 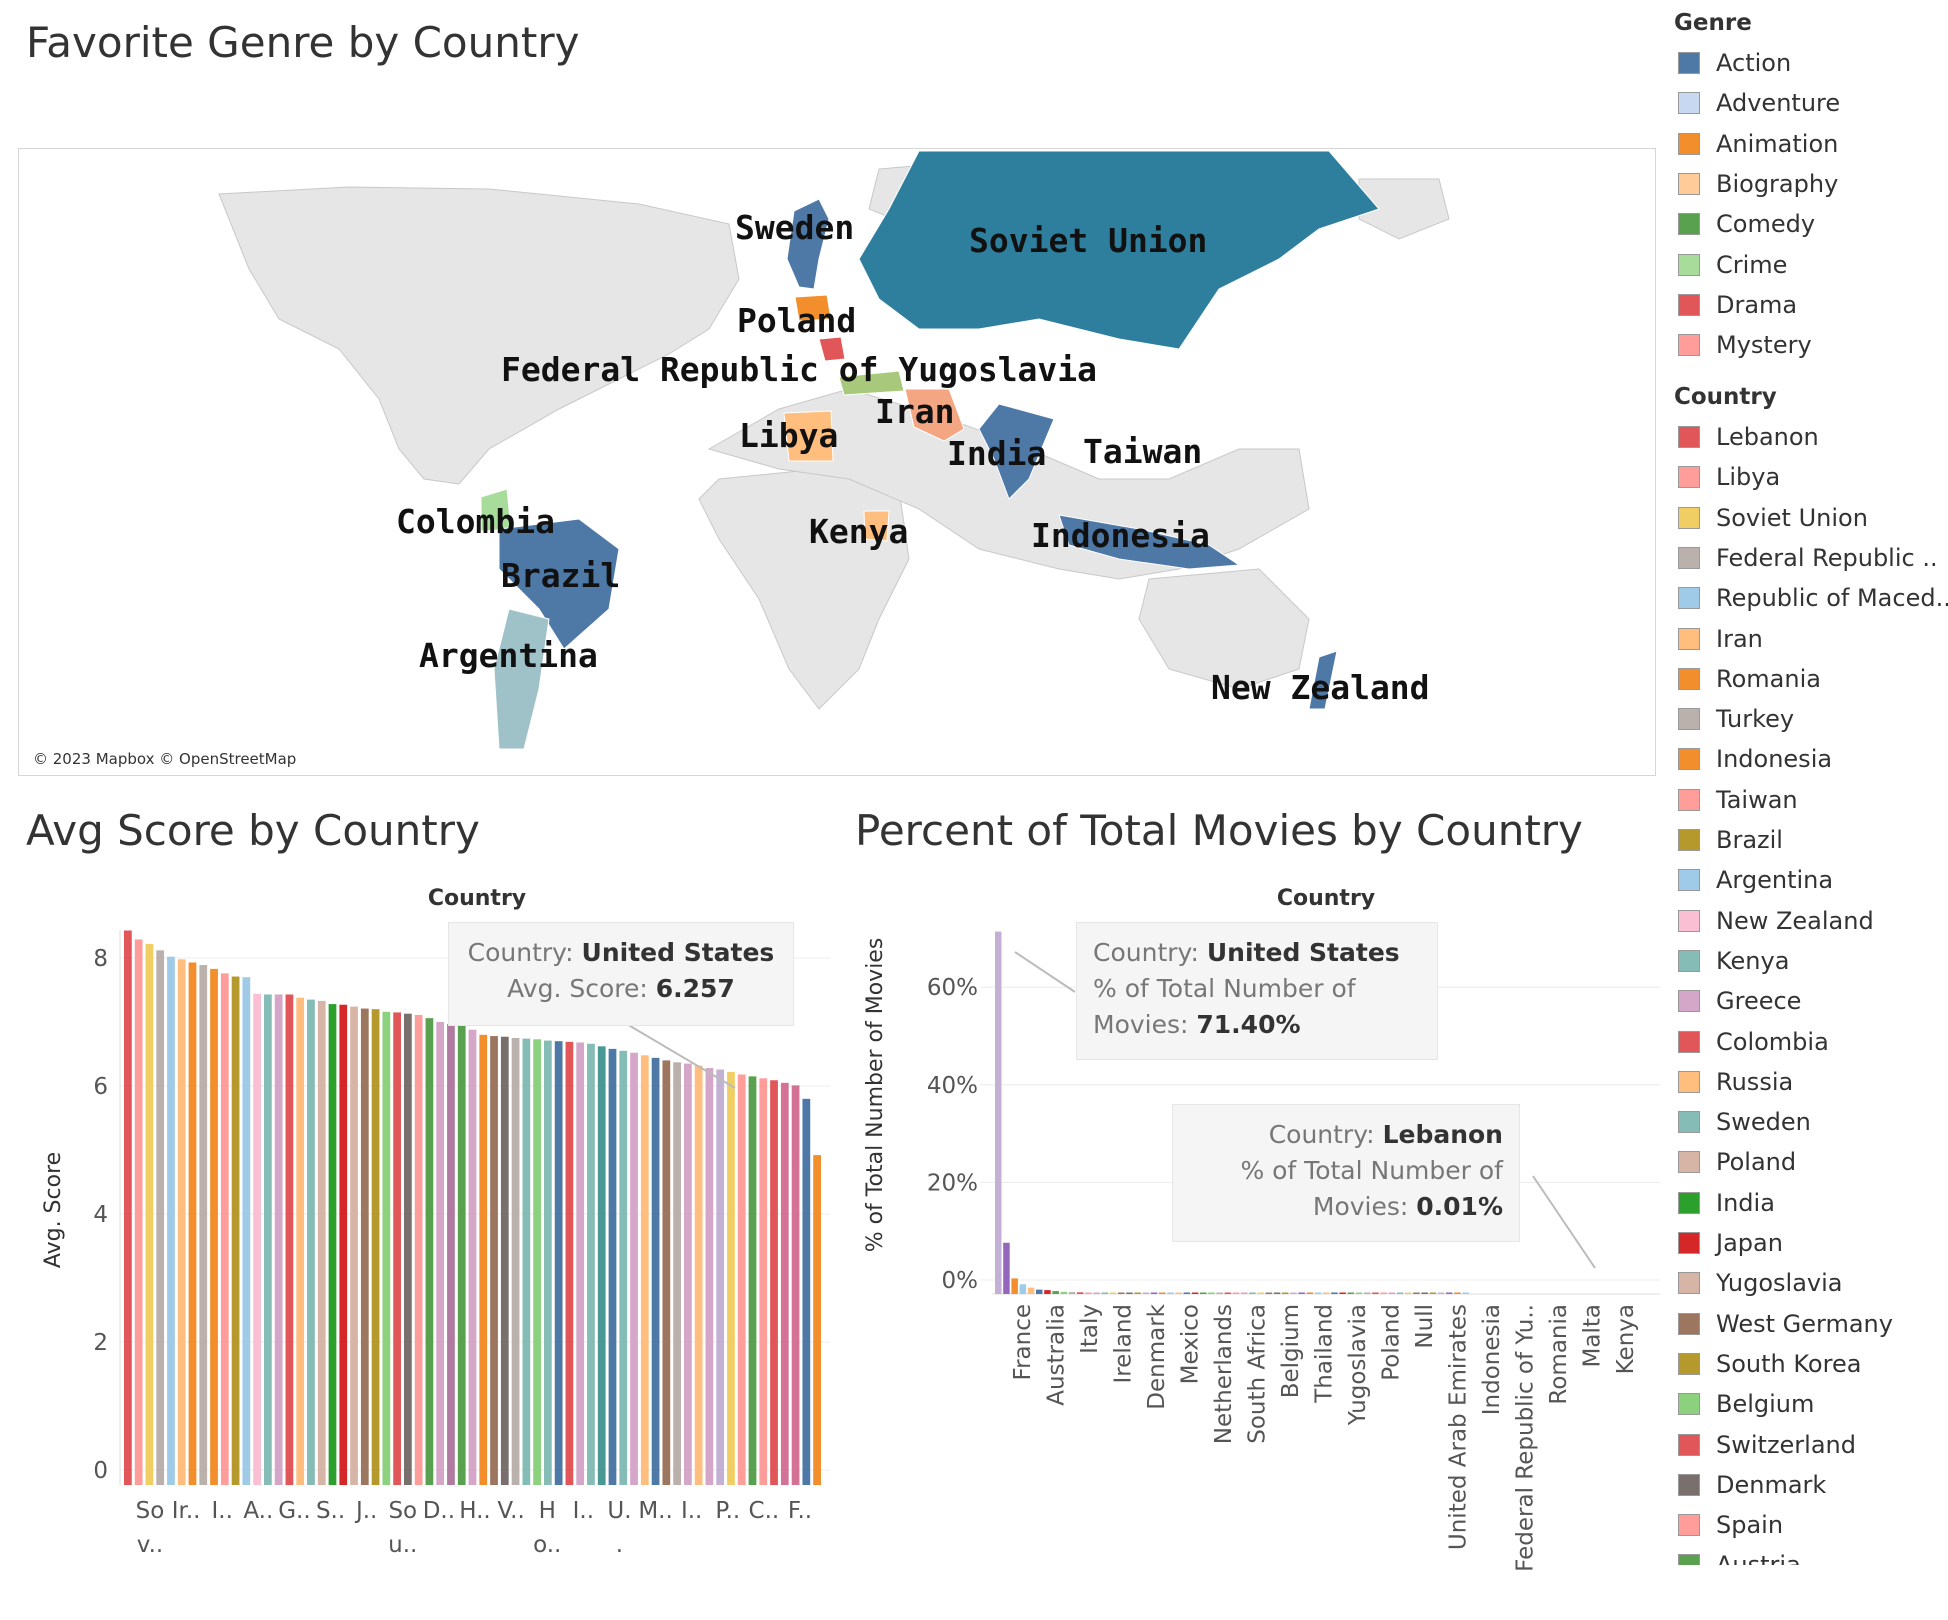 What do you see at coordinates (1813, 760) in the screenshot?
I see `legend-country-indonesia: Indonesia` at bounding box center [1813, 760].